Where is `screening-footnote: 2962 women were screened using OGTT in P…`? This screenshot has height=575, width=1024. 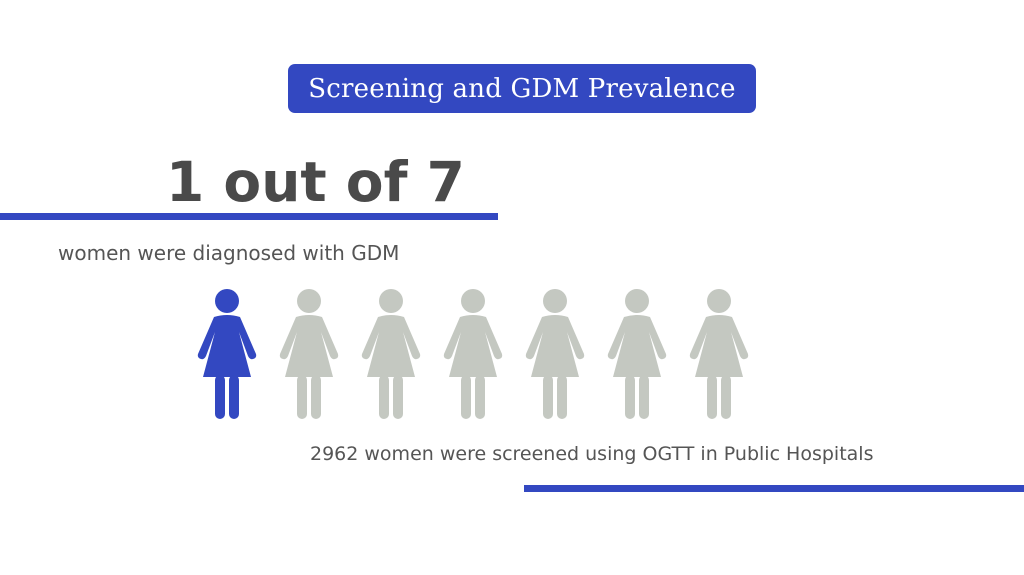
screening-footnote: 2962 women were screened using OGTT in P… is located at coordinates (592, 454).